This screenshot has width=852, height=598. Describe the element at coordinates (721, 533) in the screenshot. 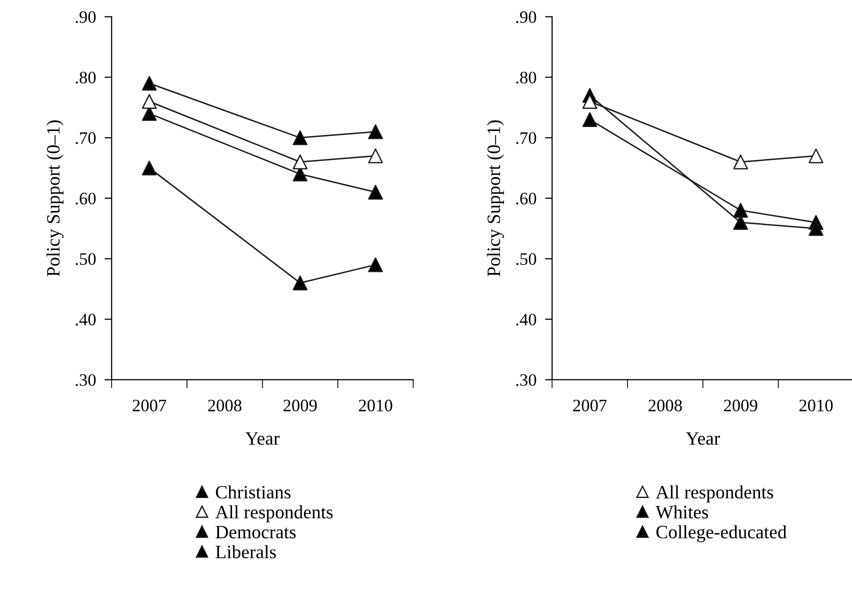

I see `legend-label: College-educated` at that location.